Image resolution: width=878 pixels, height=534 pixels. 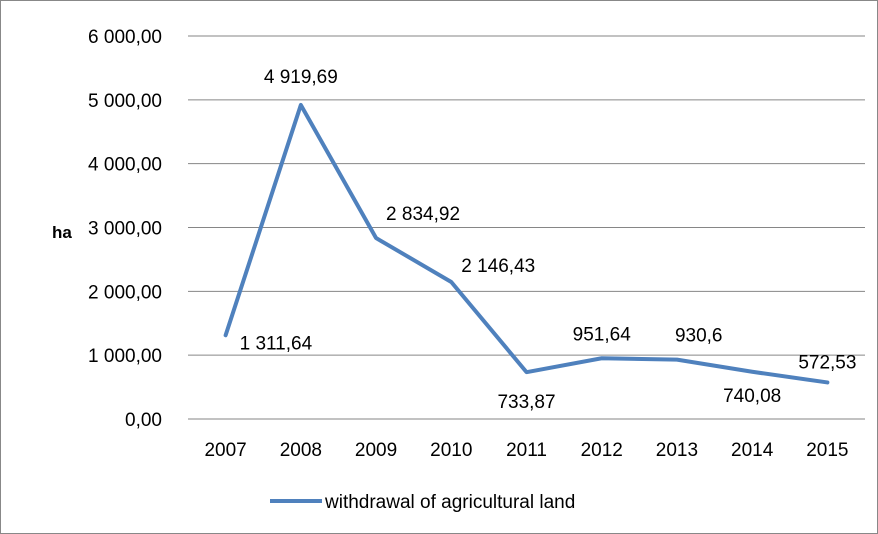 What do you see at coordinates (62, 232) in the screenshot?
I see `y-axis-label: ha` at bounding box center [62, 232].